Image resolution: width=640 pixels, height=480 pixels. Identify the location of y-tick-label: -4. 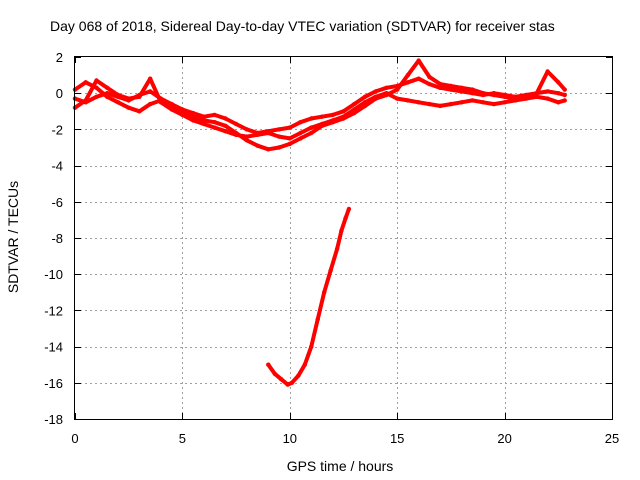
(57, 166).